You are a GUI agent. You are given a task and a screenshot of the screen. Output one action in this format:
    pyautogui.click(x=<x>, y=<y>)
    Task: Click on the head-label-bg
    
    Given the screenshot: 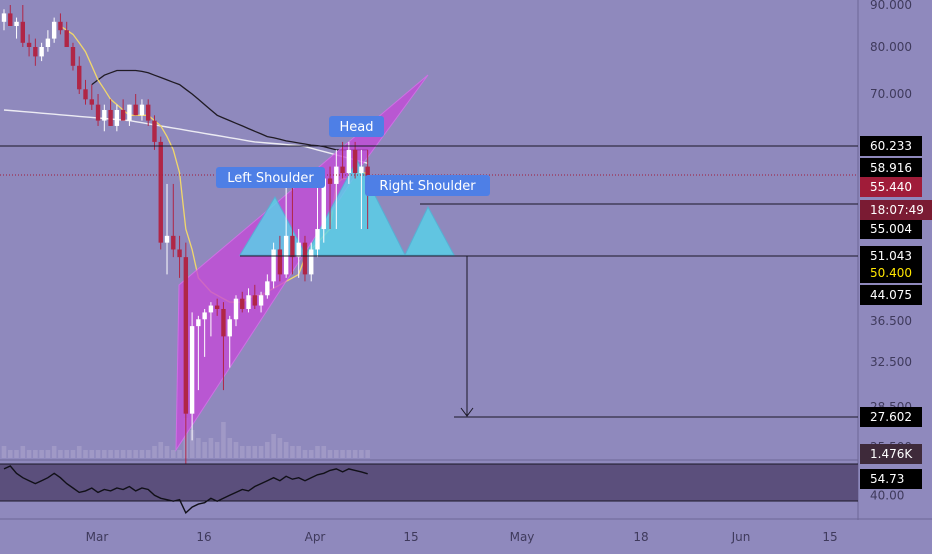 What is the action you would take?
    pyautogui.click(x=356, y=126)
    